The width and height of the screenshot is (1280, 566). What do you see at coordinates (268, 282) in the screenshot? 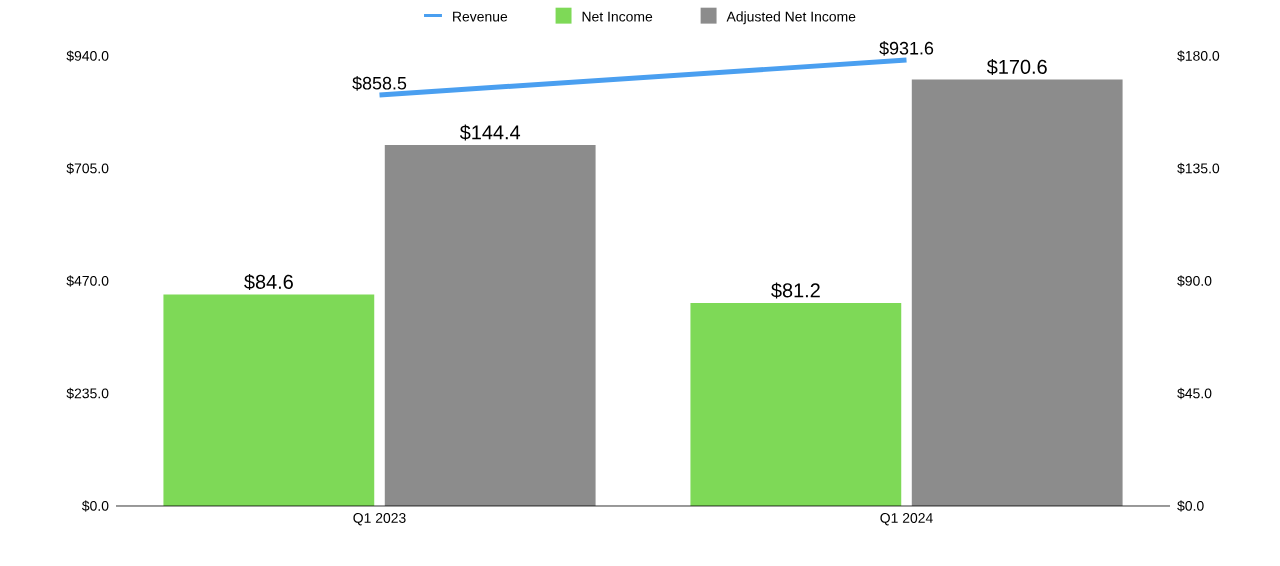
I see `data-label: $84.6` at bounding box center [268, 282].